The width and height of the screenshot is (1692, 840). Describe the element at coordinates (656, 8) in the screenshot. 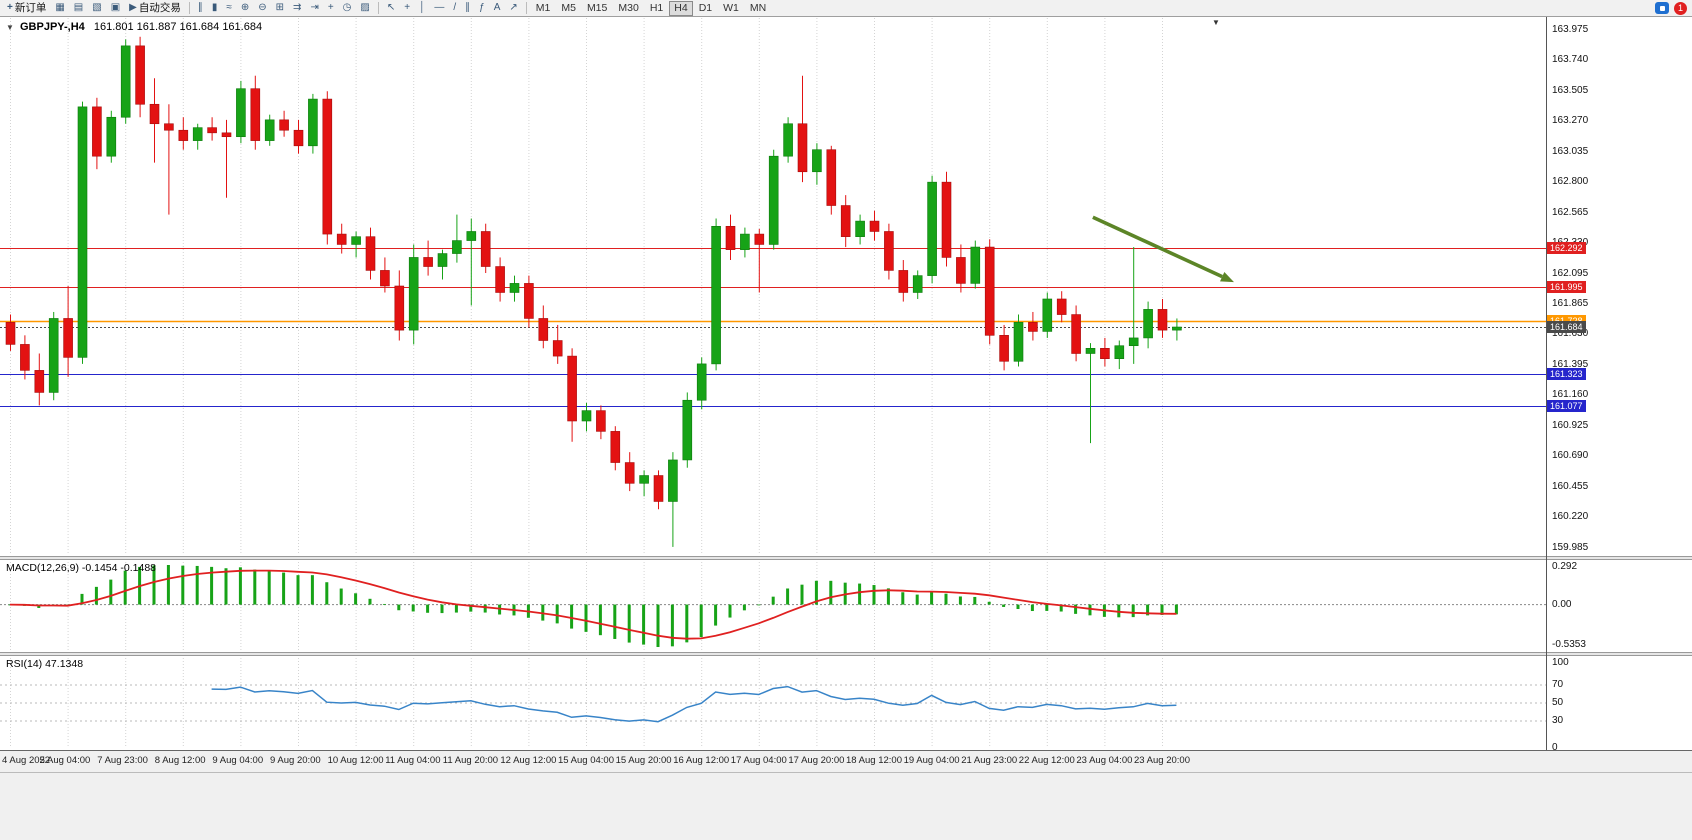

I see `timeframe-h1-button: H1` at that location.